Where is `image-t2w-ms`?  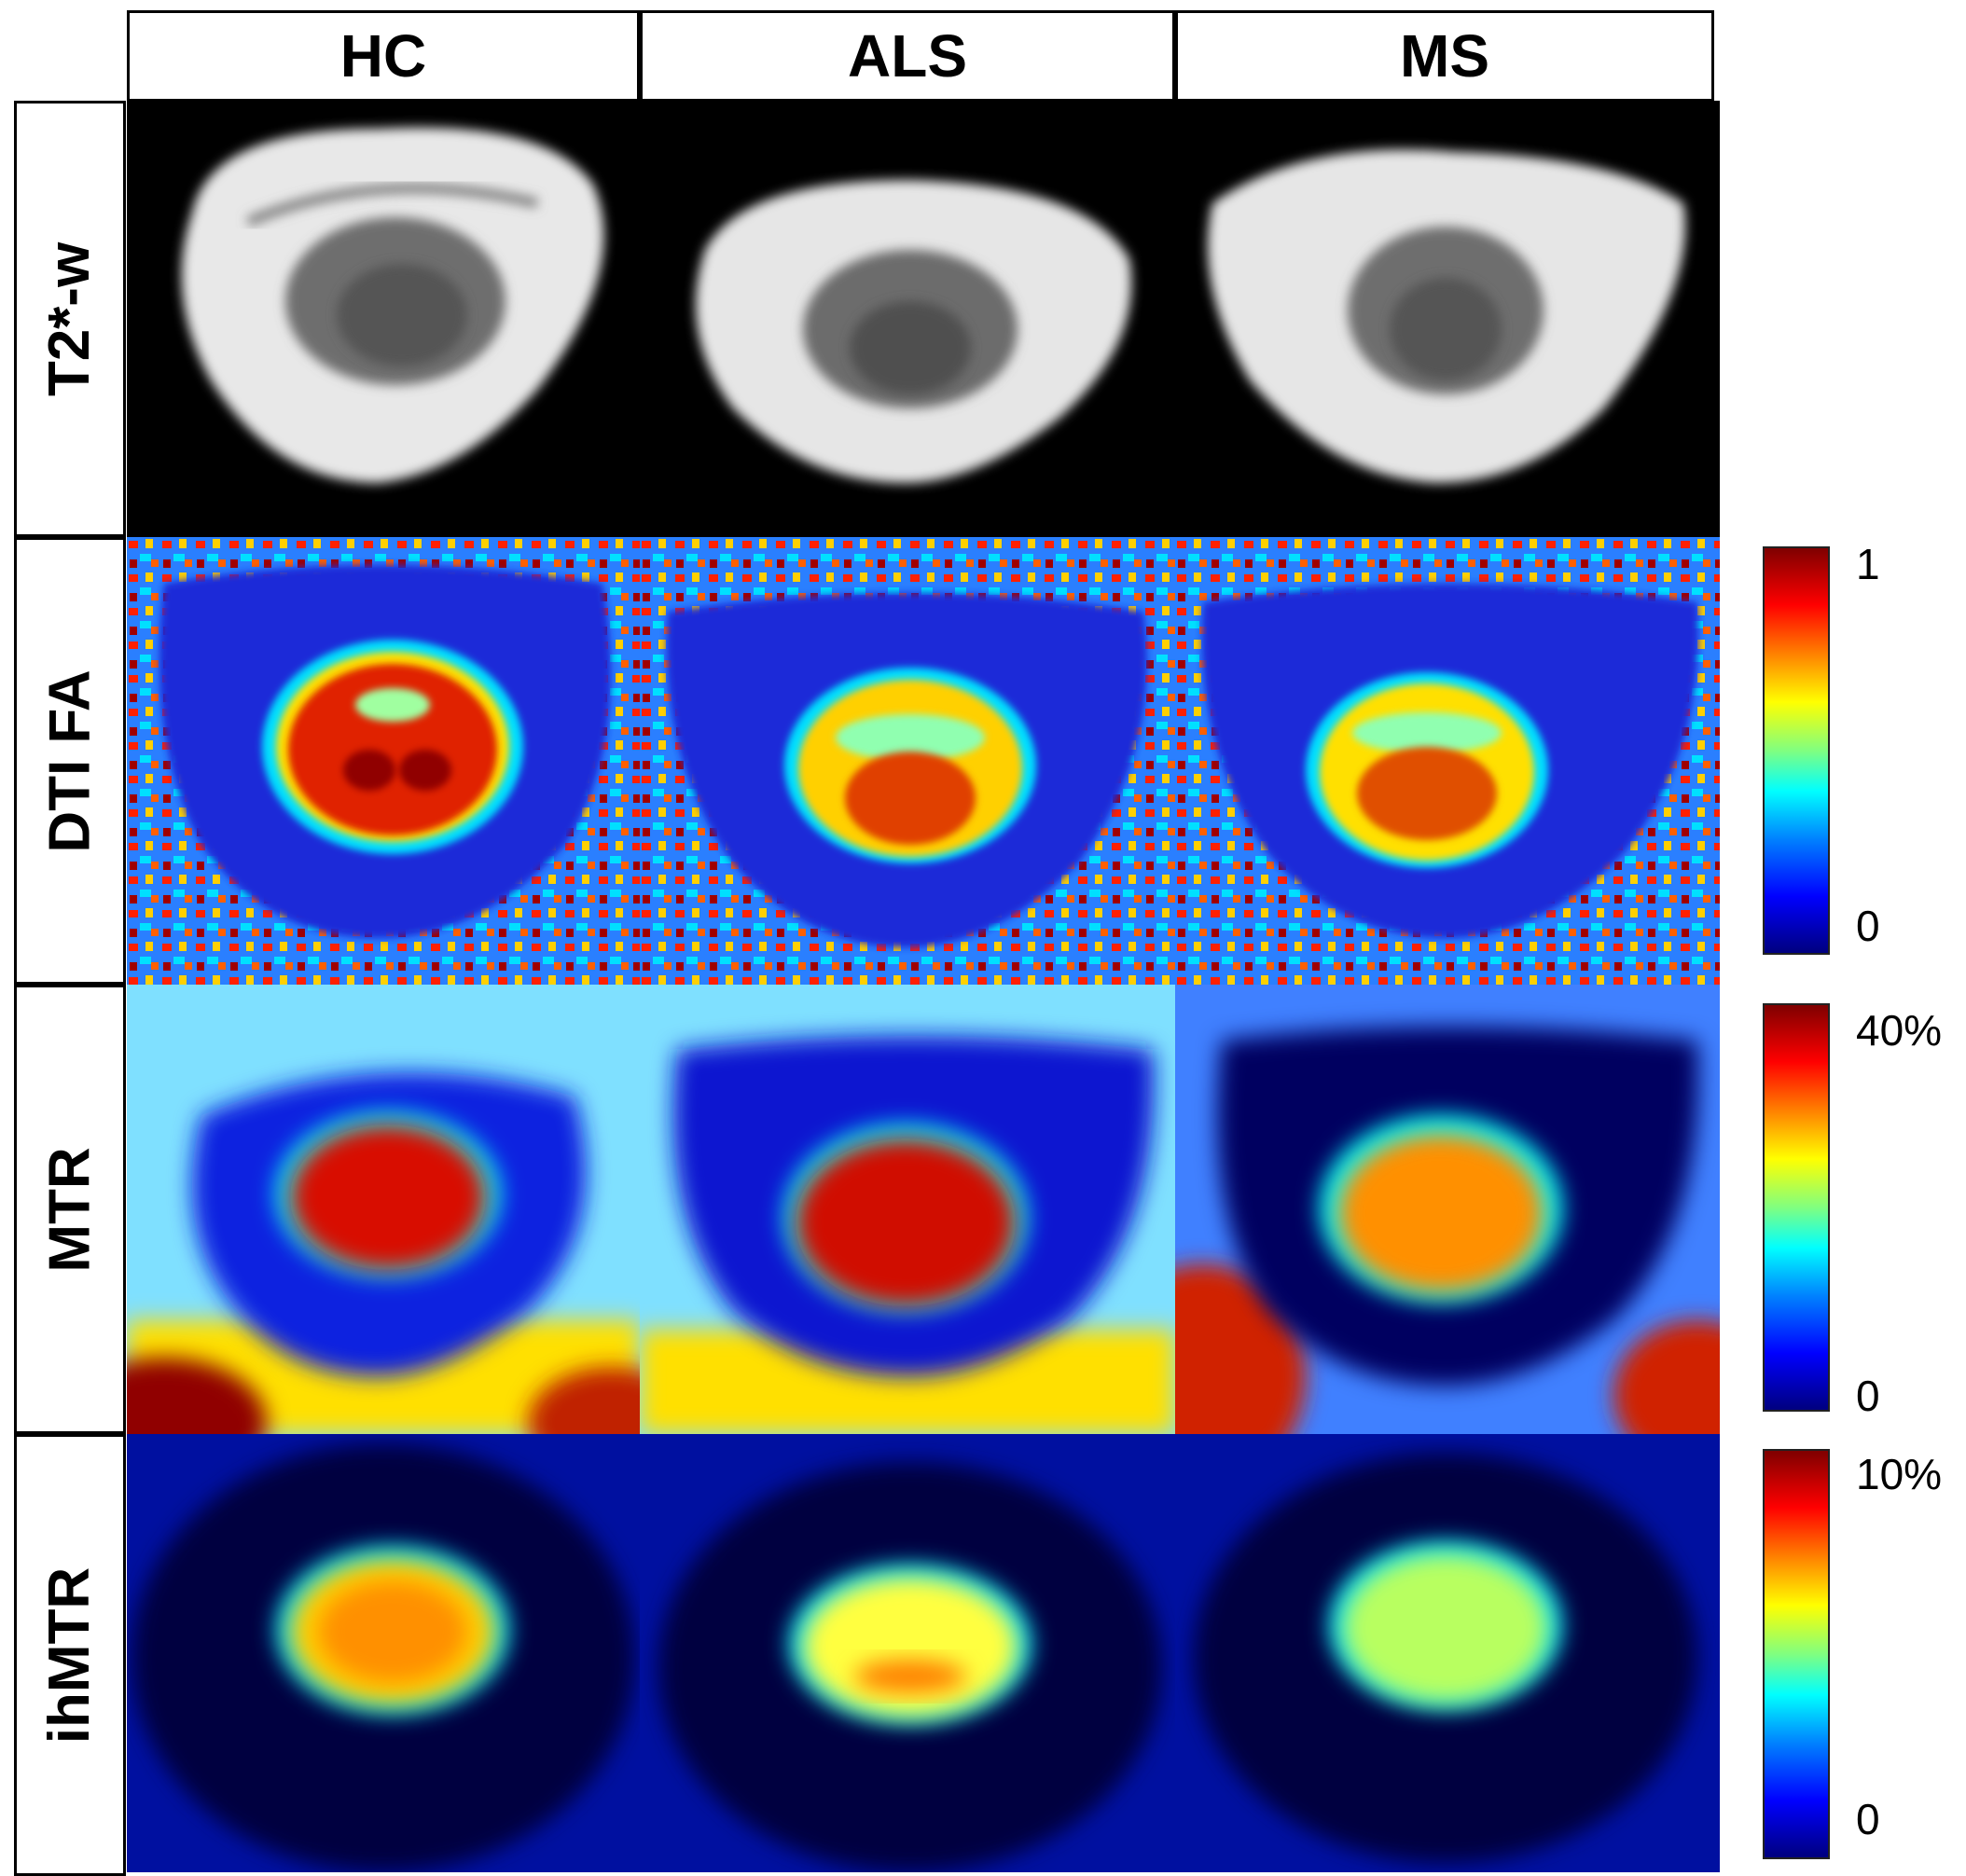 image-t2w-ms is located at coordinates (1447, 319).